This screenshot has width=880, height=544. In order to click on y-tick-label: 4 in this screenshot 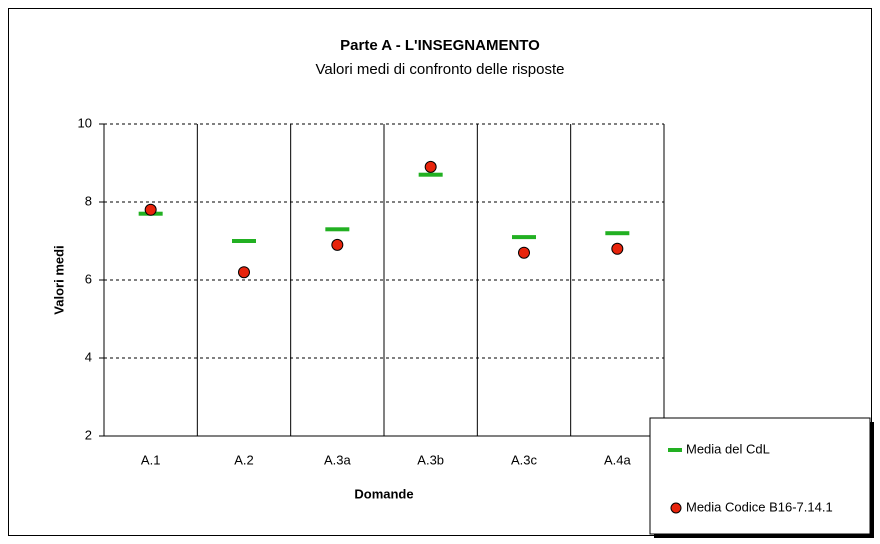, I will do `click(88, 356)`.